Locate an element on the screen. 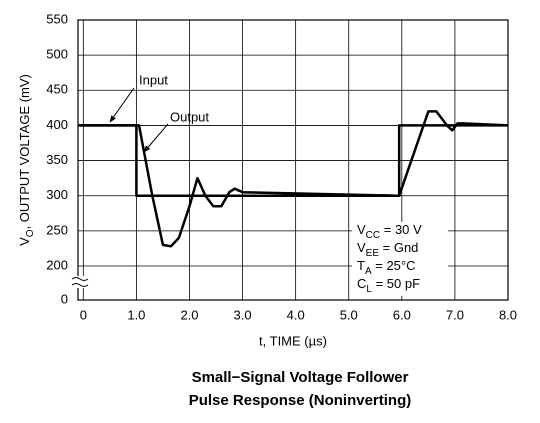 Image resolution: width=540 pixels, height=423 pixels. axis-break is located at coordinates (80, 282).